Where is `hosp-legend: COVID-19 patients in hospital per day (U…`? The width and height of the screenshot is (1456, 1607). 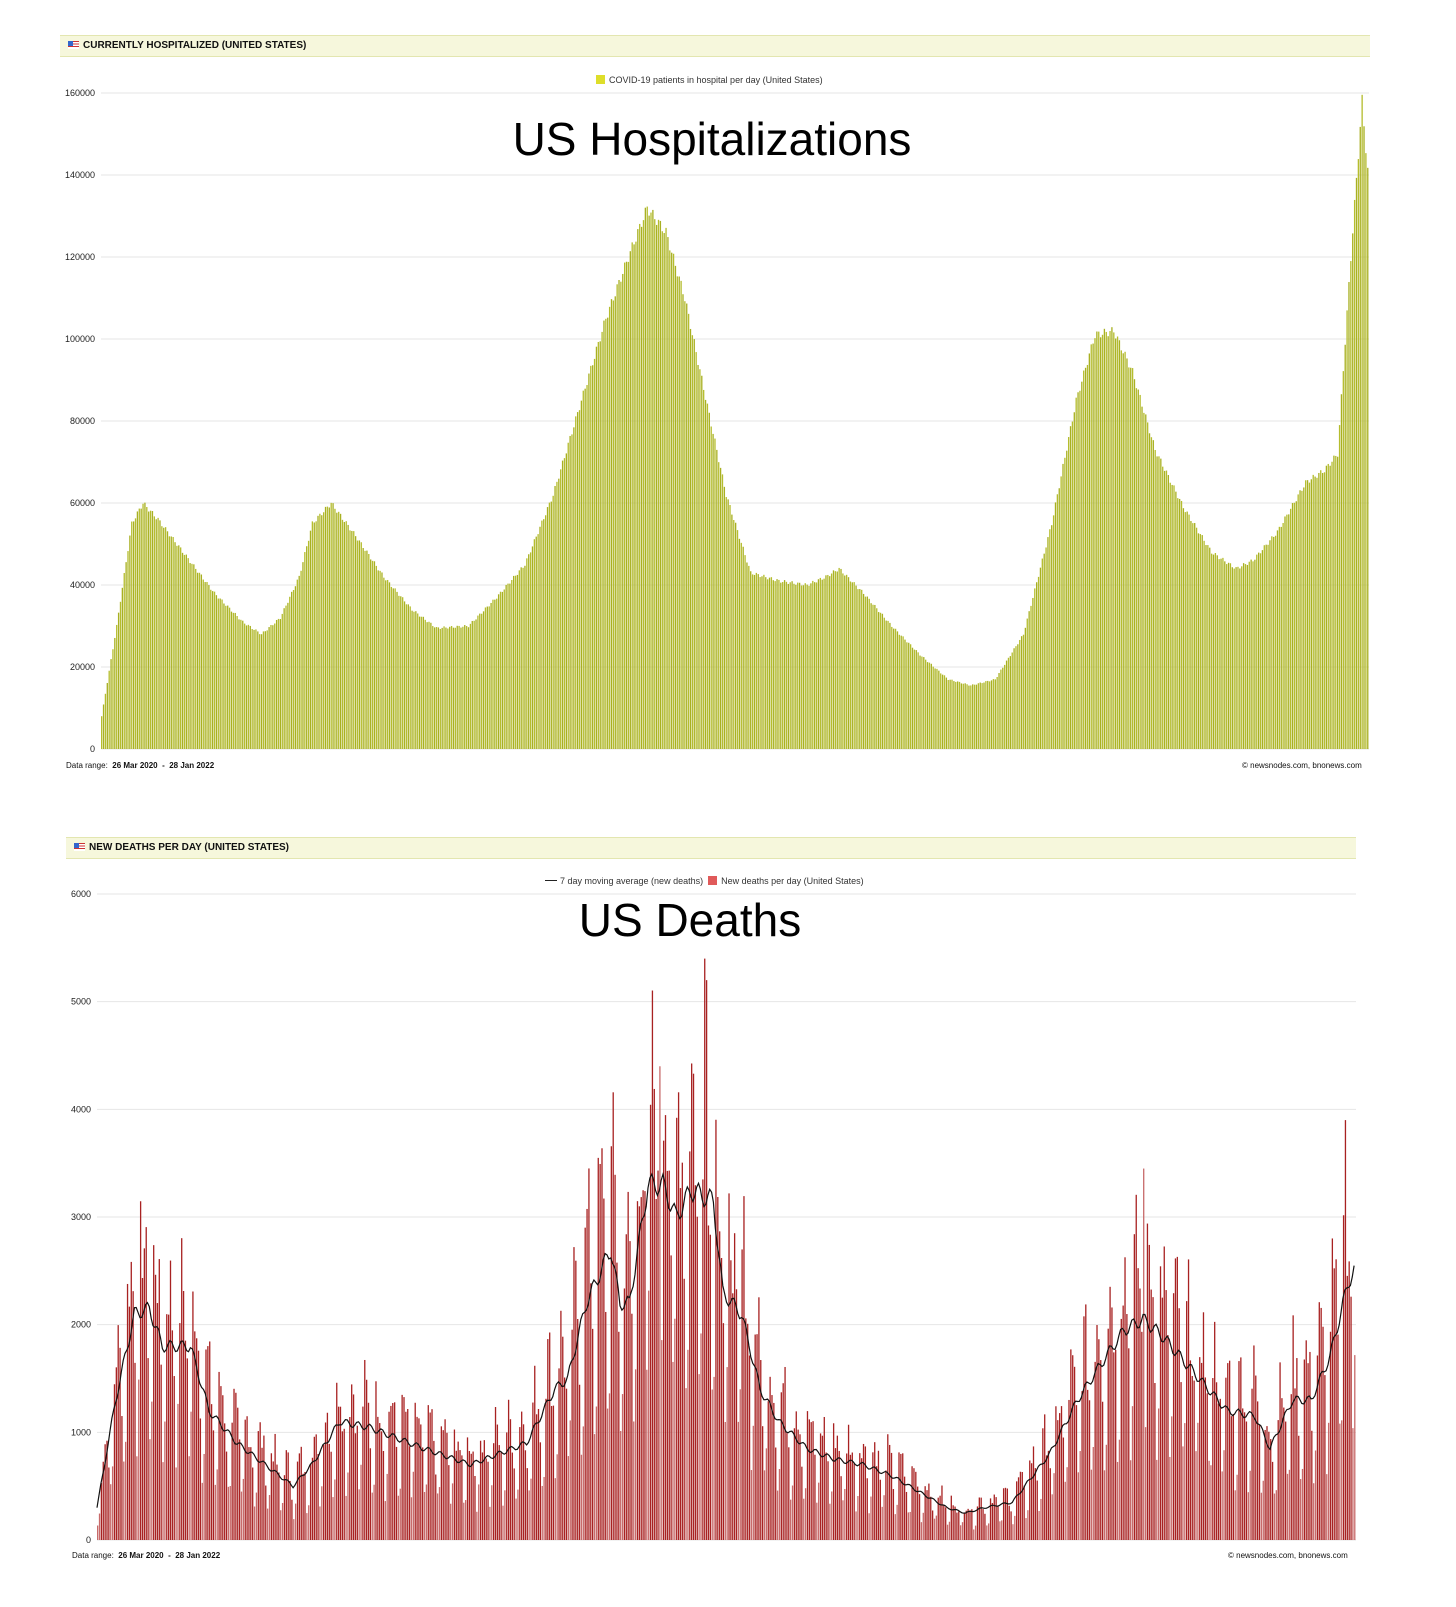
hosp-legend: COVID-19 patients in hospital per day (U… is located at coordinates (709, 80).